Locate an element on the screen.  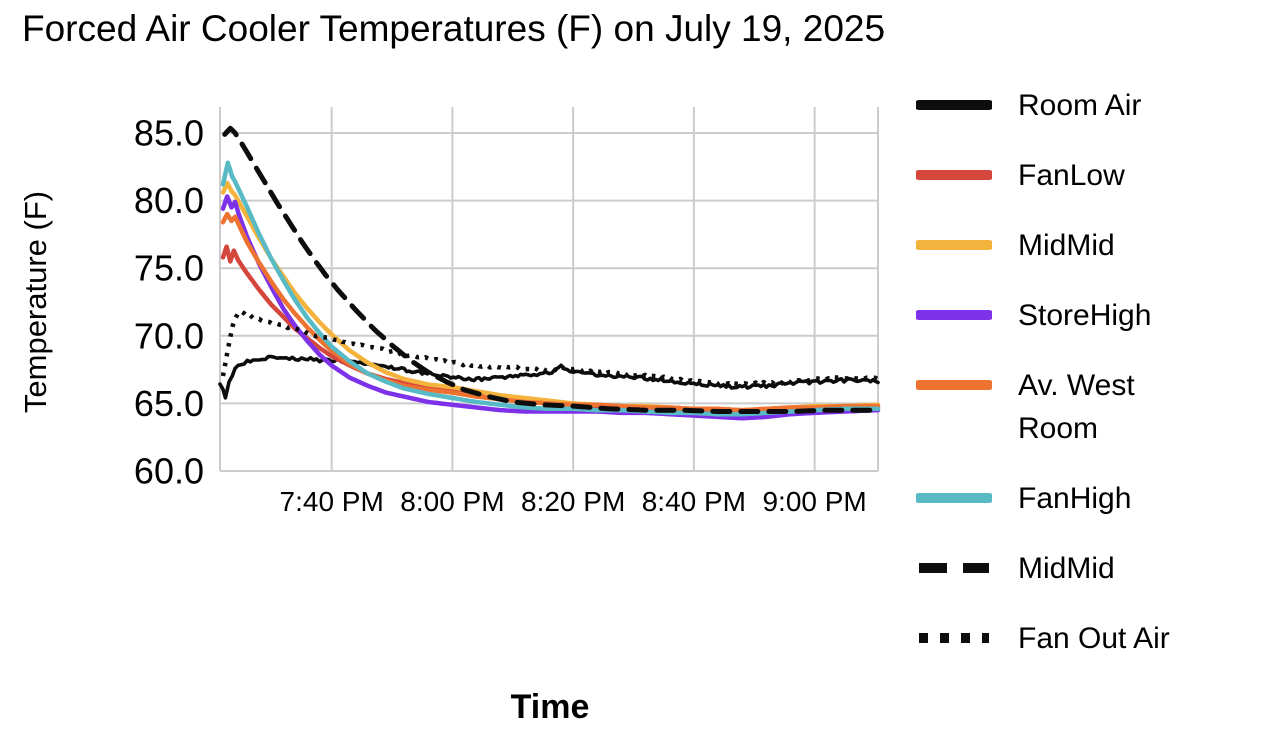
legend-label: StoreHigh is located at coordinates (1085, 315).